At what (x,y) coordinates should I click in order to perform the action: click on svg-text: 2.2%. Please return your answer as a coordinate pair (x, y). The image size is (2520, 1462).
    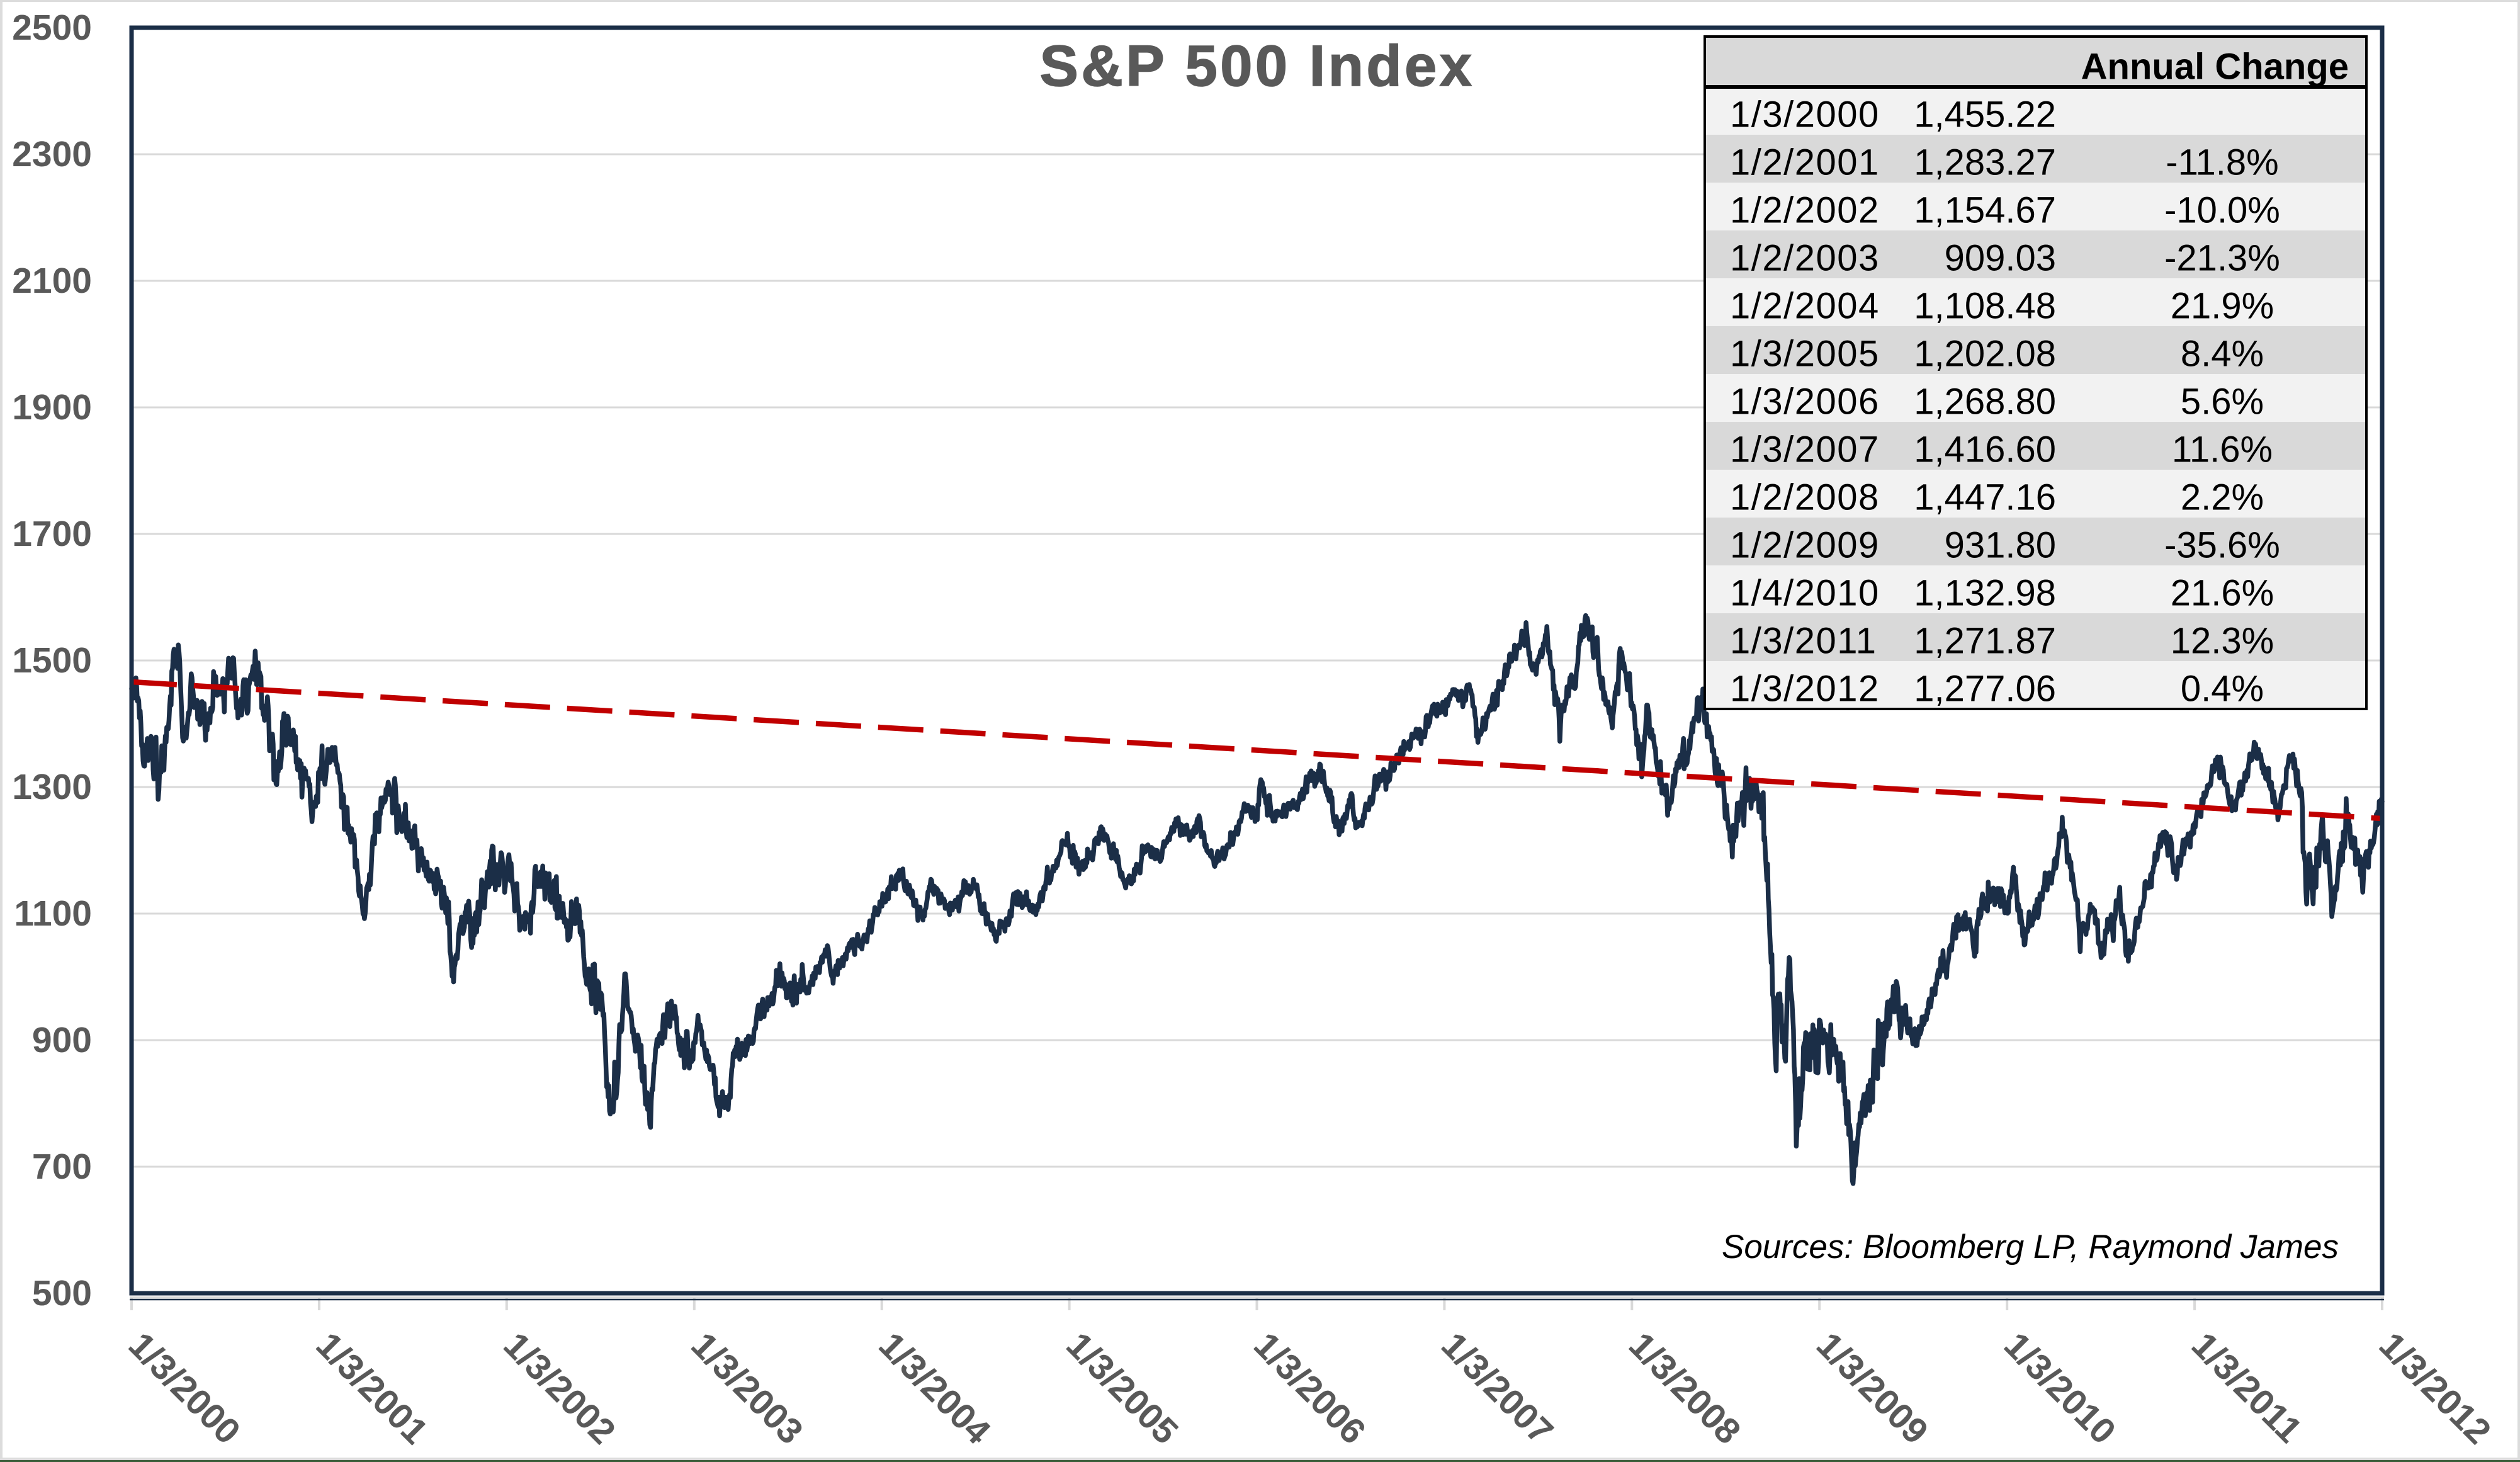
    Looking at the image, I should click on (2222, 497).